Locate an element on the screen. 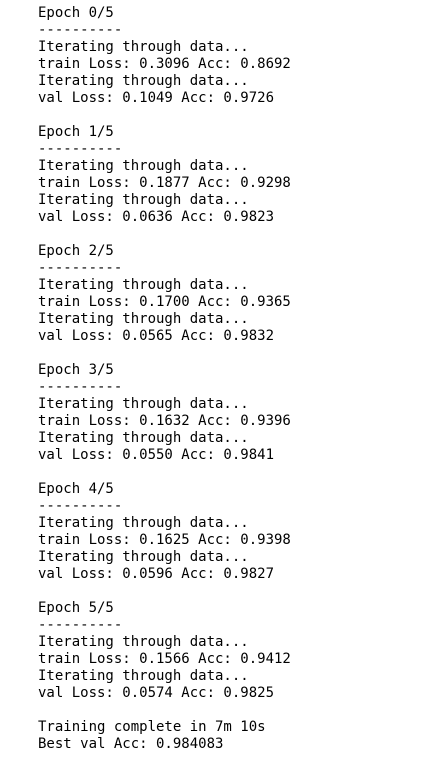 This screenshot has width=439, height=764. train-result-line: train Loss: 0.3096 Acc: 0.8692 is located at coordinates (164, 64).